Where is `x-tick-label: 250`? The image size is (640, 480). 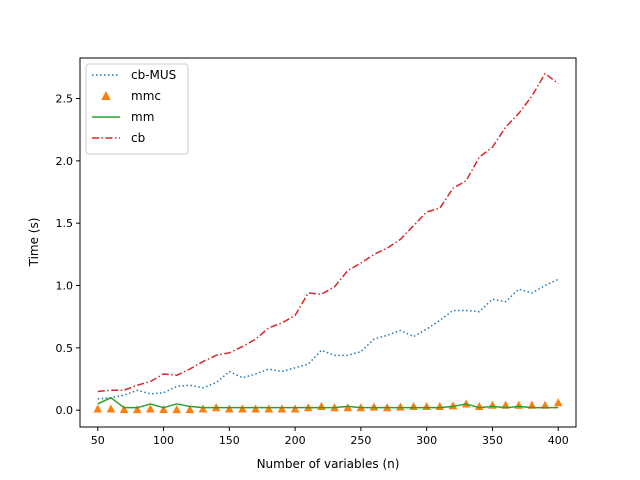
x-tick-label: 250 is located at coordinates (360, 440).